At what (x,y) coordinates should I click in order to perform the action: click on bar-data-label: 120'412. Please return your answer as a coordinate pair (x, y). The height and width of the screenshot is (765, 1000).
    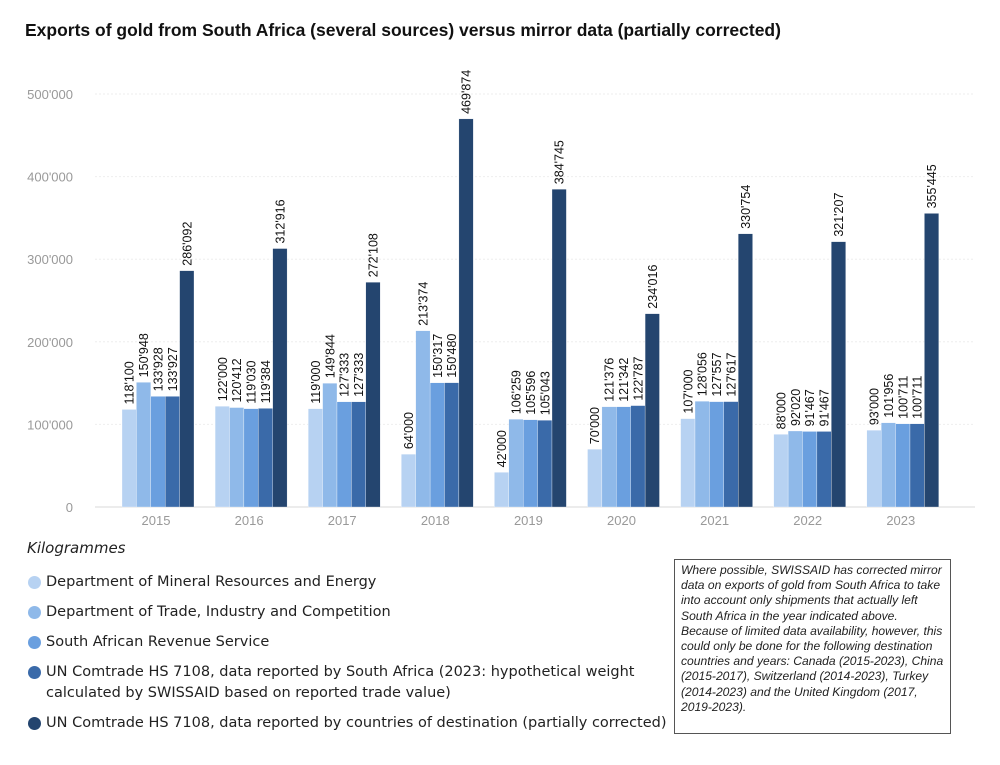
    Looking at the image, I should click on (237, 380).